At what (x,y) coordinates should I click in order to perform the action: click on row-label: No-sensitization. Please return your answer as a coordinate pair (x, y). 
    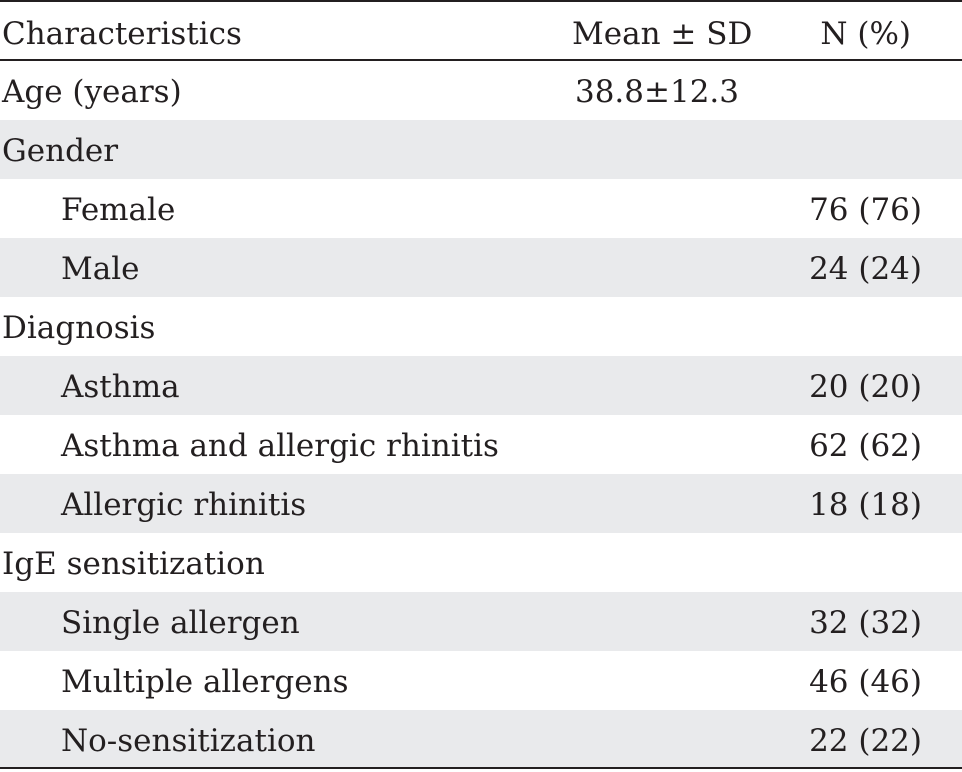
    Looking at the image, I should click on (188, 741).